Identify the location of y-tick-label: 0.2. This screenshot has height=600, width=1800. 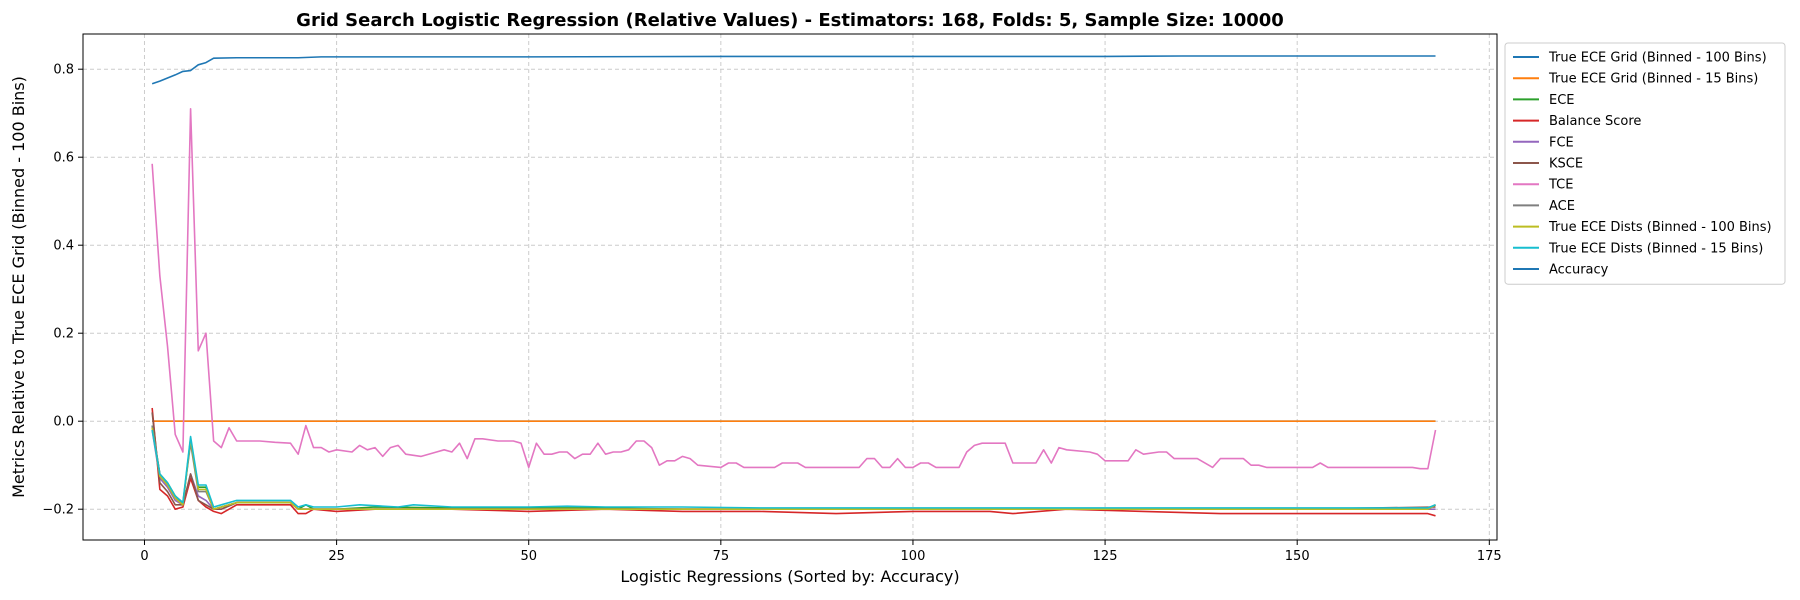
(63, 334).